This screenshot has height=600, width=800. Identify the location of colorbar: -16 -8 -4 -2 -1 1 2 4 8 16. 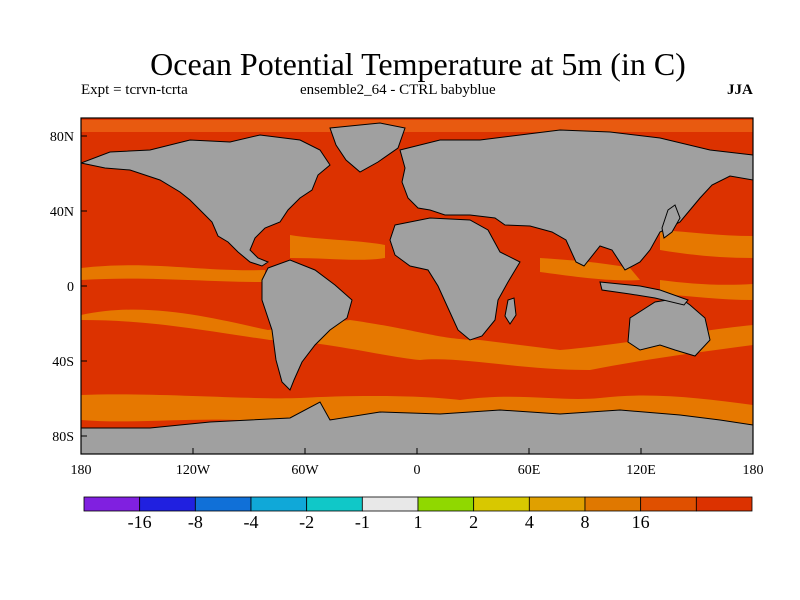
(418, 514).